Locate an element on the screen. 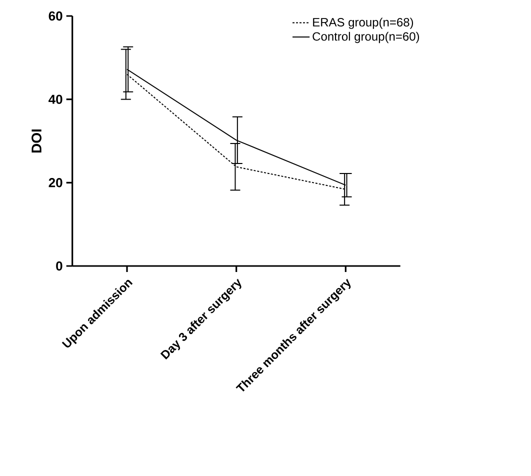 This screenshot has height=476, width=531. legend-label: ERAS group(n=68) is located at coordinates (363, 23).